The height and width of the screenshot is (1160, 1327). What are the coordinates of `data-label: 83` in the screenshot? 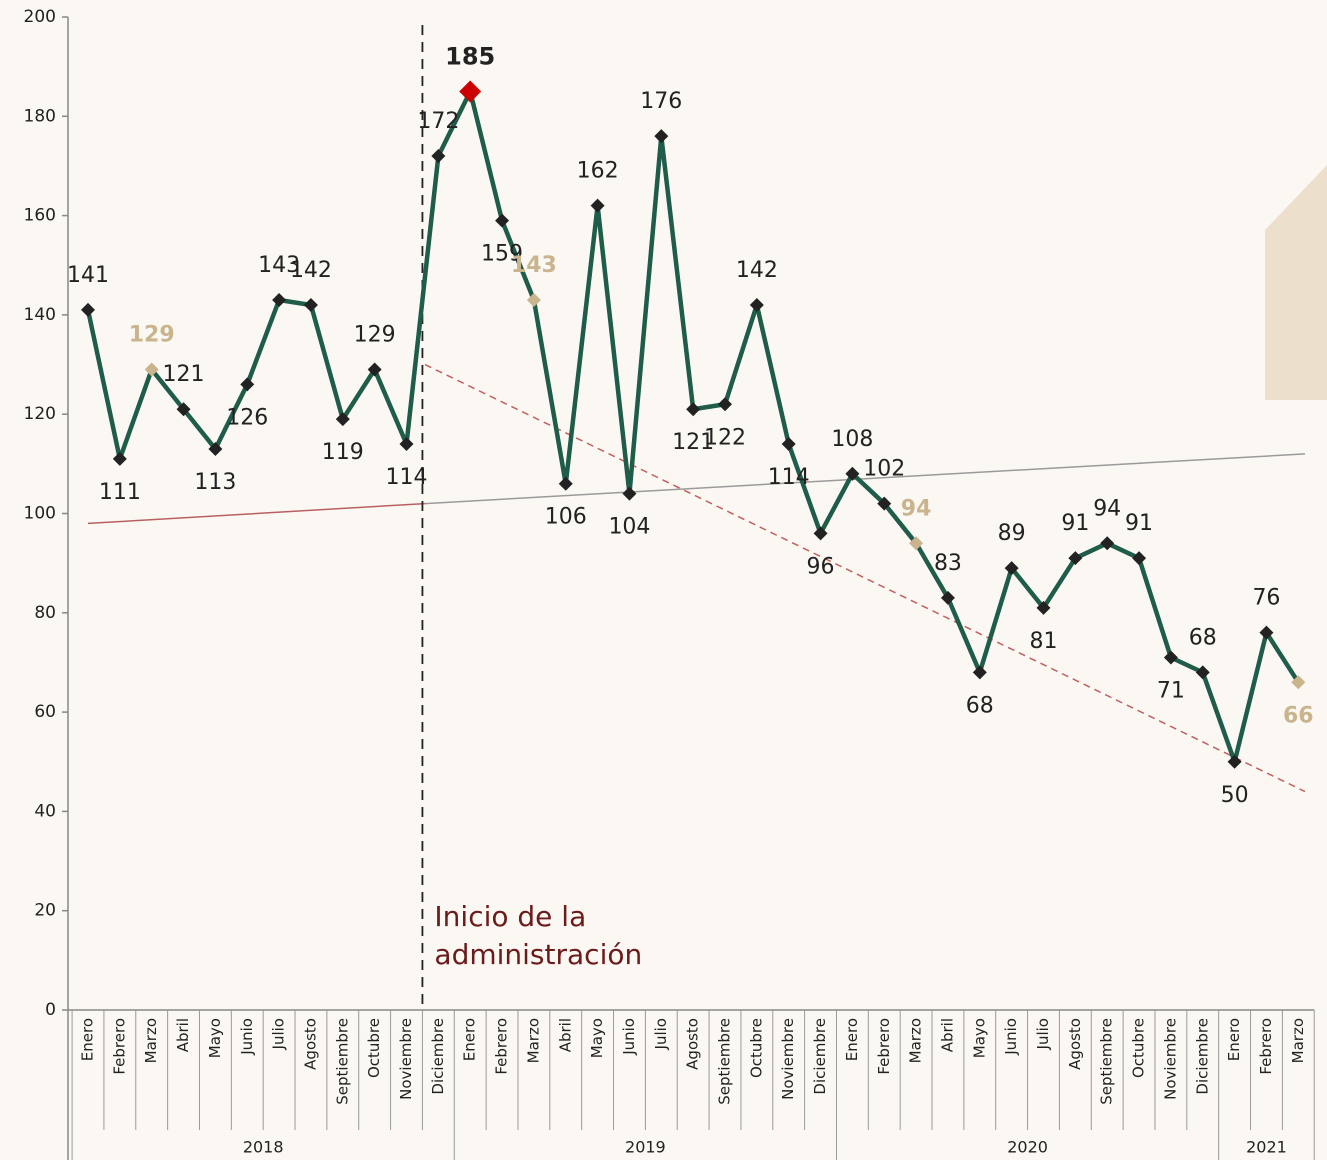 It's located at (948, 563).